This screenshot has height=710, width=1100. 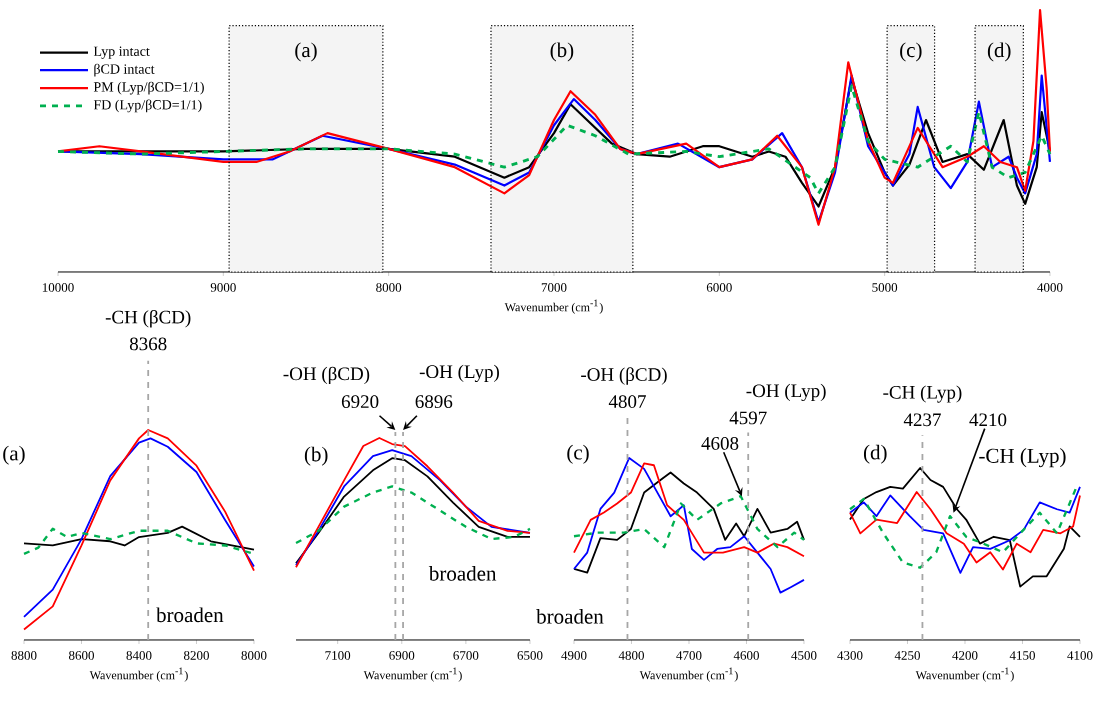 I want to click on ref-line-label: 6920, so click(x=360, y=402).